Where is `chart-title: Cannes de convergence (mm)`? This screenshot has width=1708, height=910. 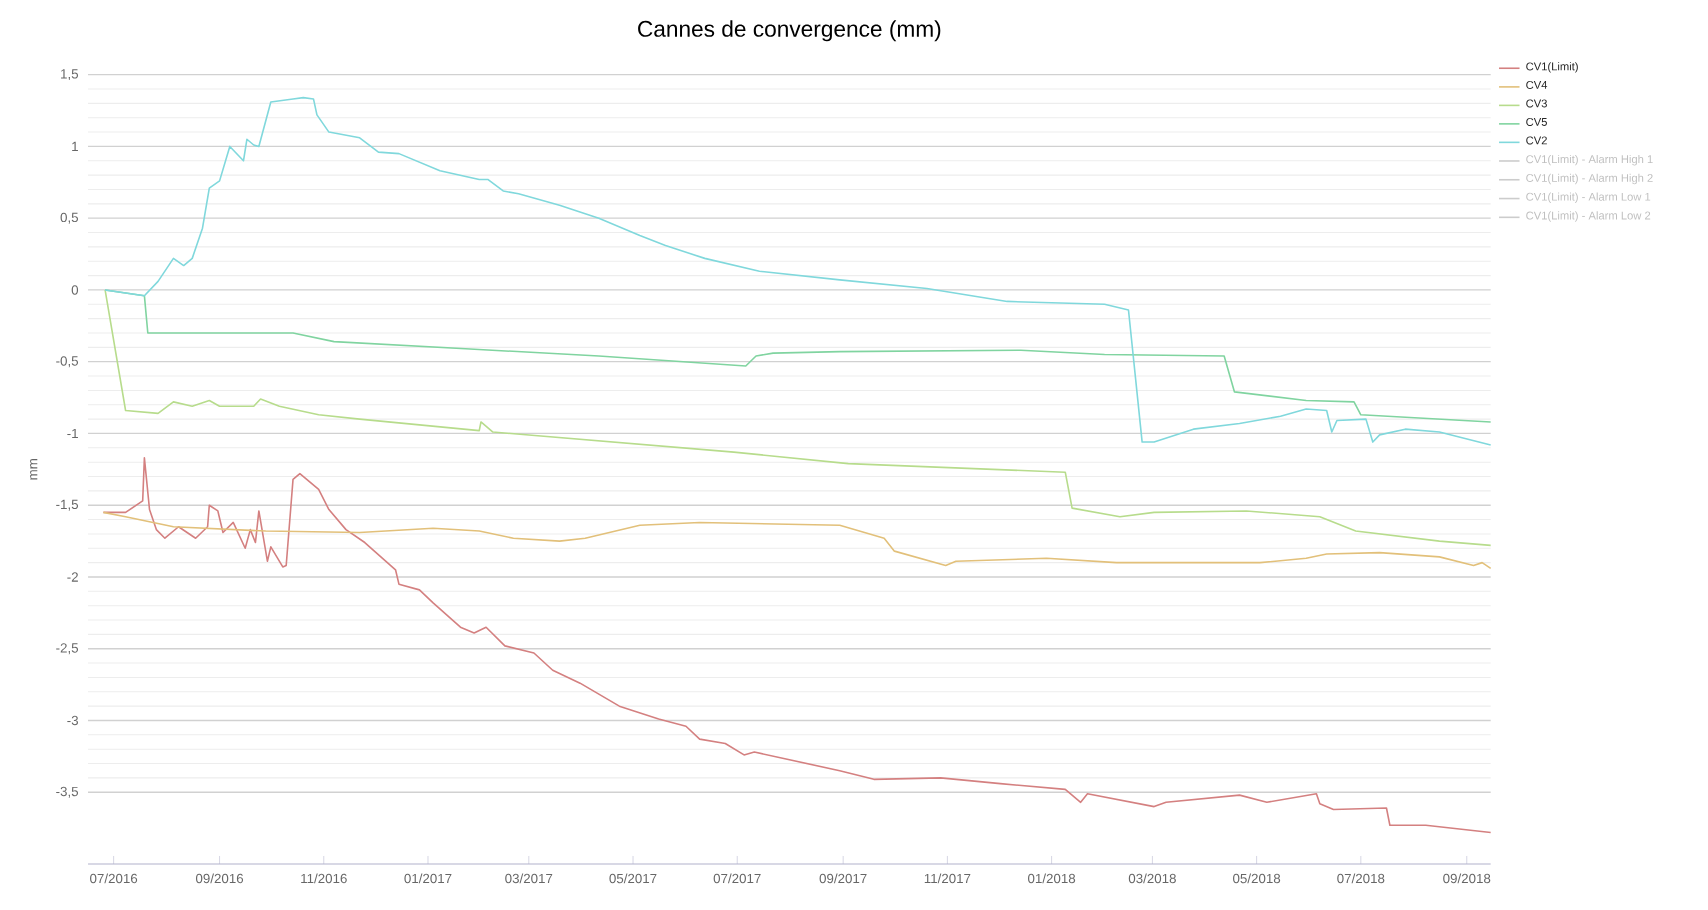
chart-title: Cannes de convergence (mm) is located at coordinates (789, 31).